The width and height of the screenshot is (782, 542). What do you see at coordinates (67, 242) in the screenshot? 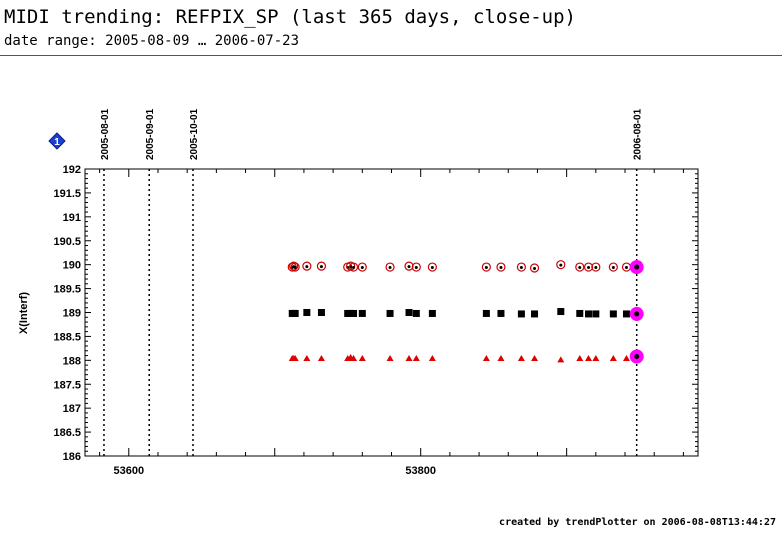
I see `y-tick-label: 190.5` at bounding box center [67, 242].